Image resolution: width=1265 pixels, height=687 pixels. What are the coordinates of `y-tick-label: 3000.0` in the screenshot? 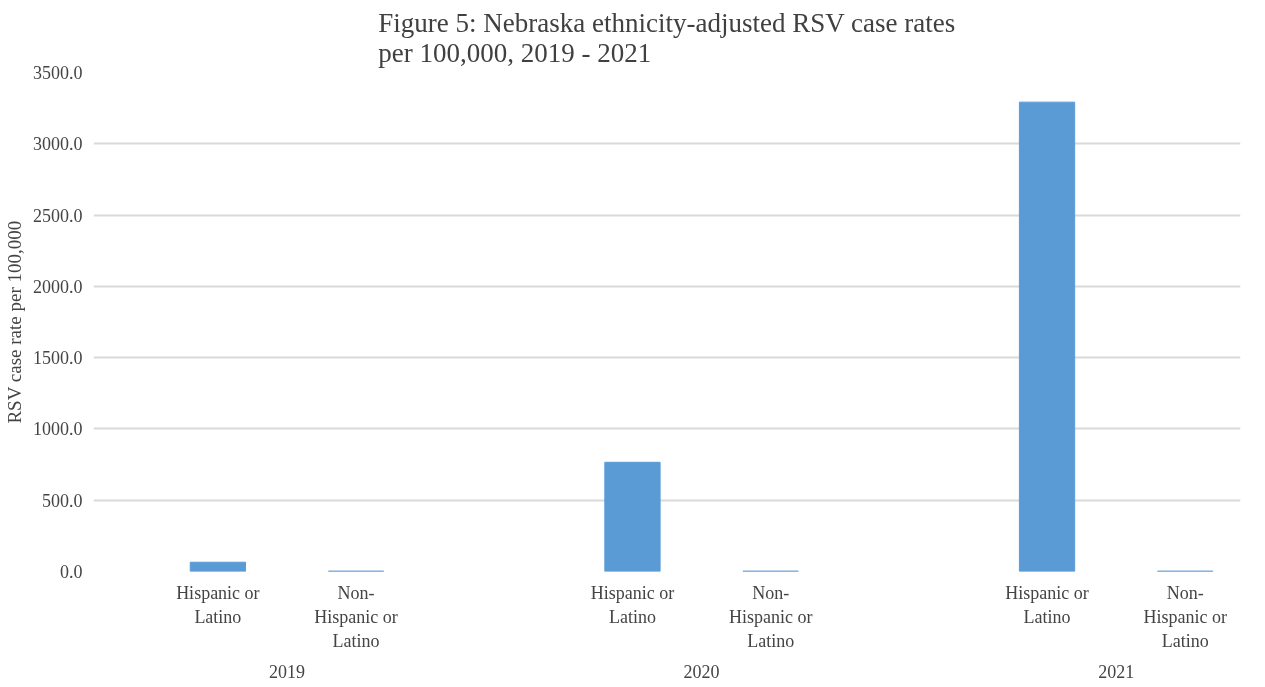 It's located at (58, 144).